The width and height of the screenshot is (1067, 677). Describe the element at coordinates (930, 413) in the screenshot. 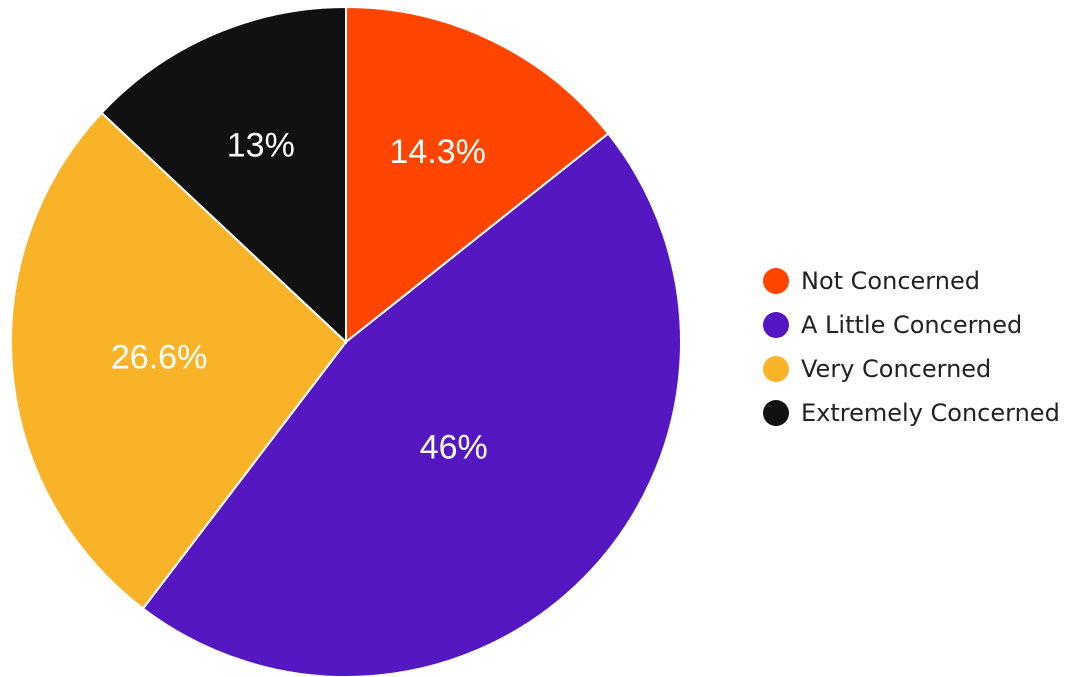

I see `legend-label: Extremely Concerned` at that location.